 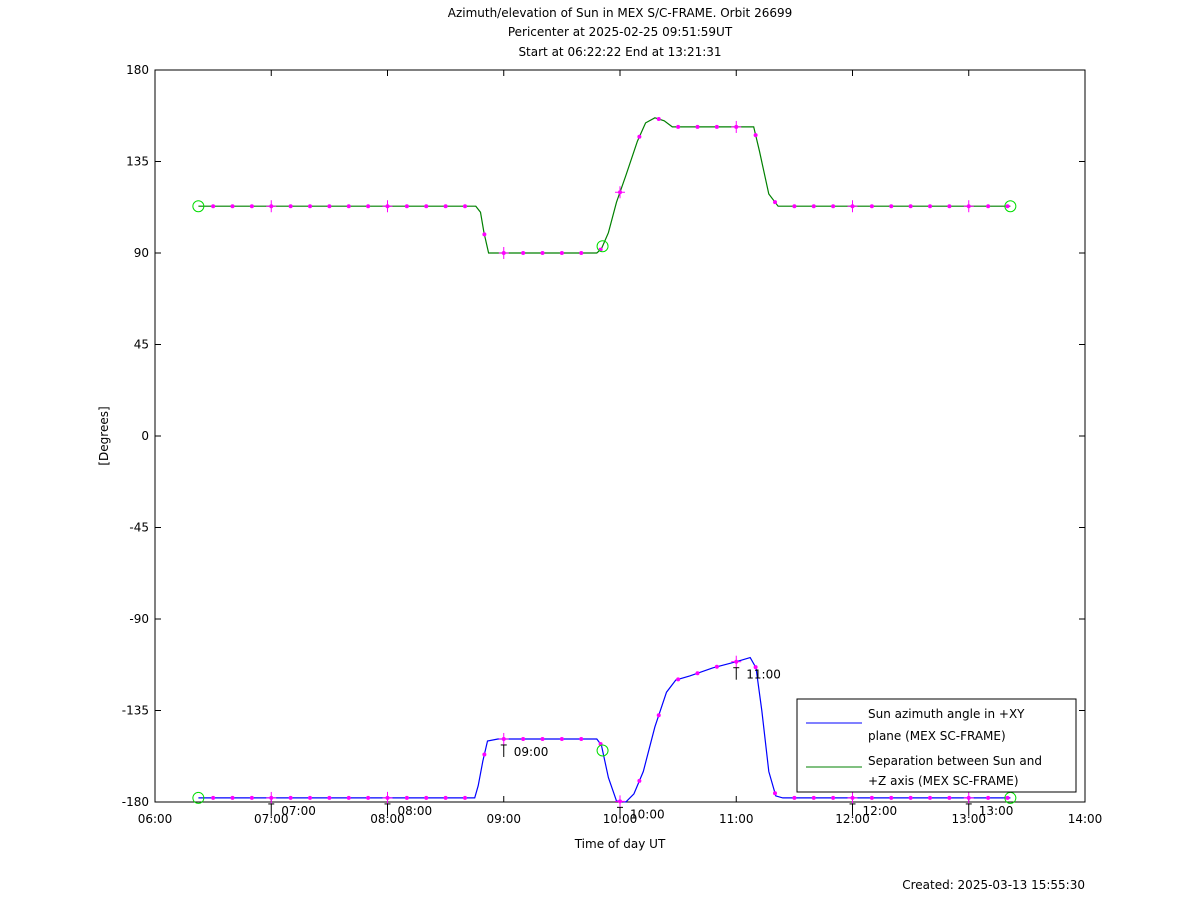 I want to click on x-tick-label: 06:00, so click(x=155, y=819).